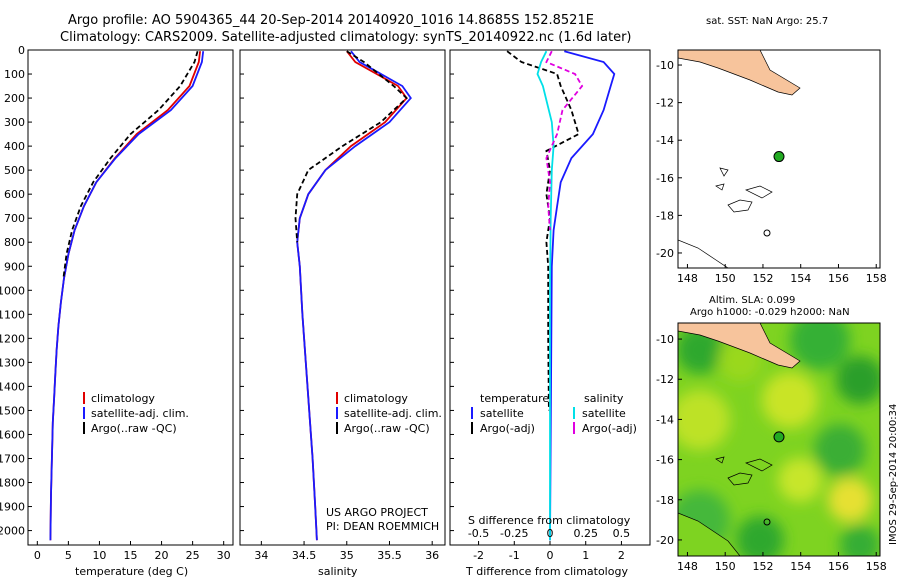 Image resolution: width=900 pixels, height=580 pixels. I want to click on map-y-tick-label: -14, so click(665, 419).